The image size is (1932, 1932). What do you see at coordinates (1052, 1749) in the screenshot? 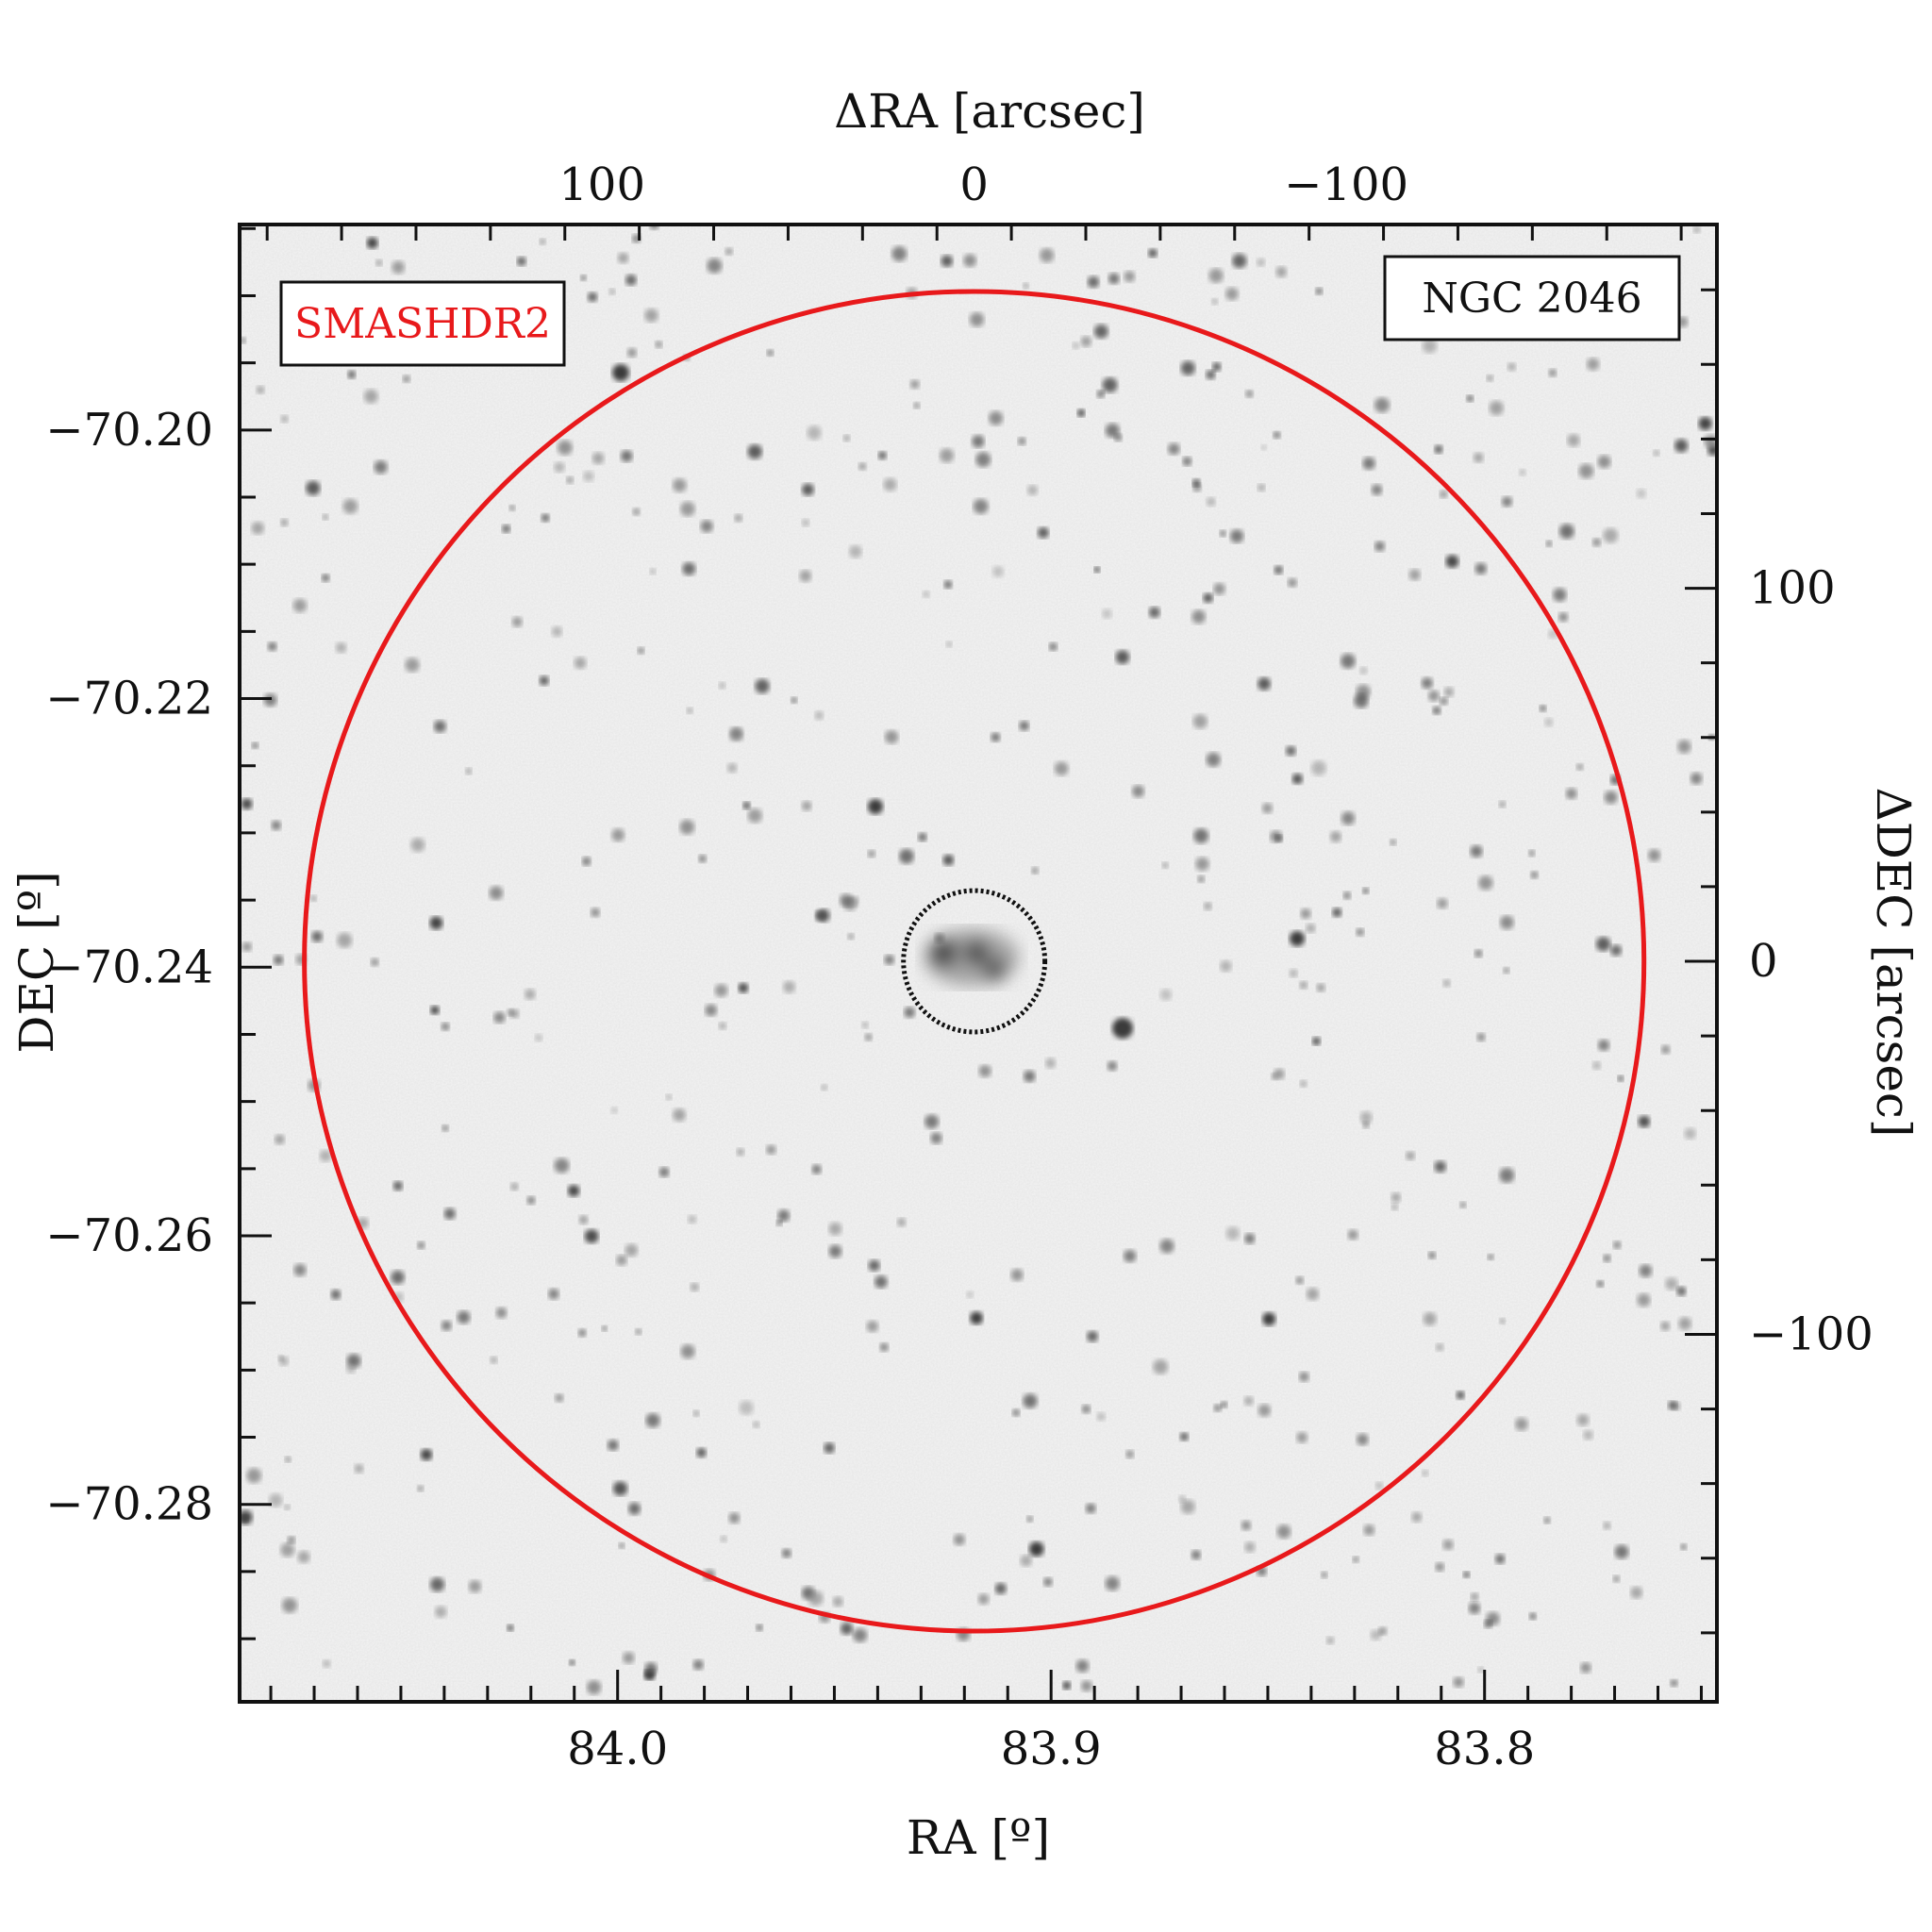
I see `bottom-tick-label: 83.9` at bounding box center [1052, 1749].